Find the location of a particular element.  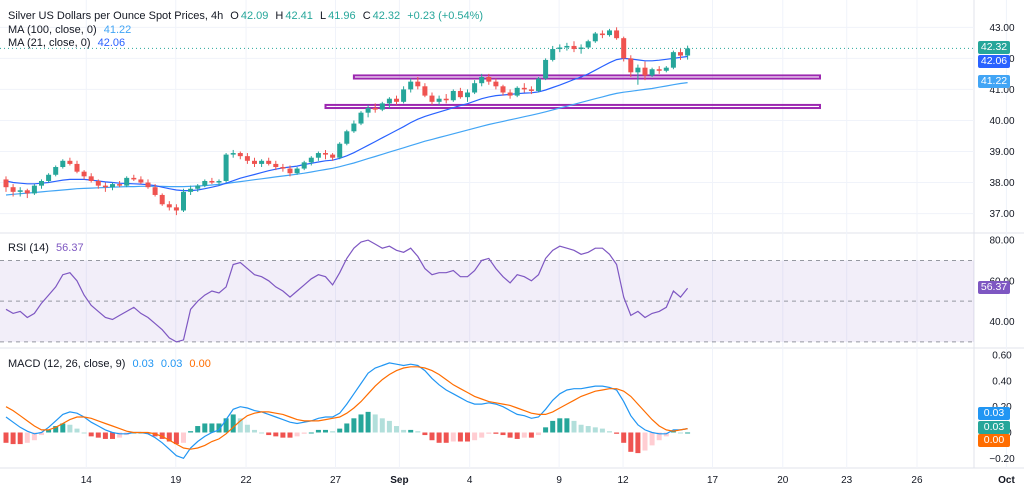

high-label: H is located at coordinates (279, 16).